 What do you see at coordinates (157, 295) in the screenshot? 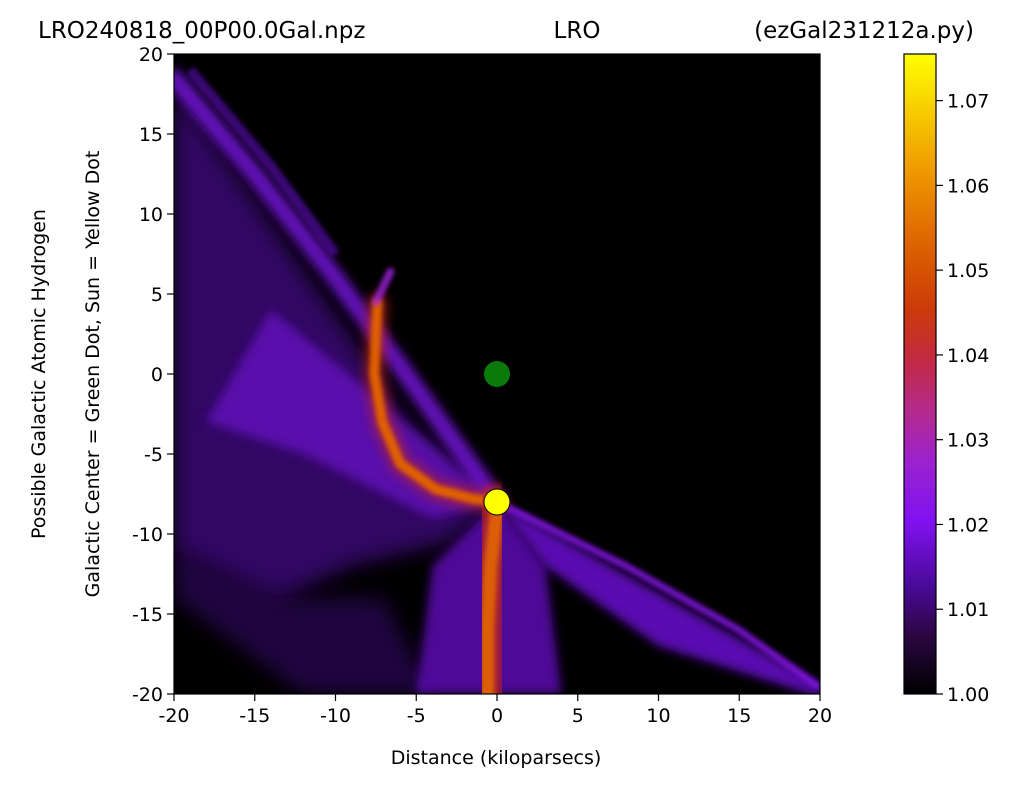
I see `y-tick-label: 5` at bounding box center [157, 295].